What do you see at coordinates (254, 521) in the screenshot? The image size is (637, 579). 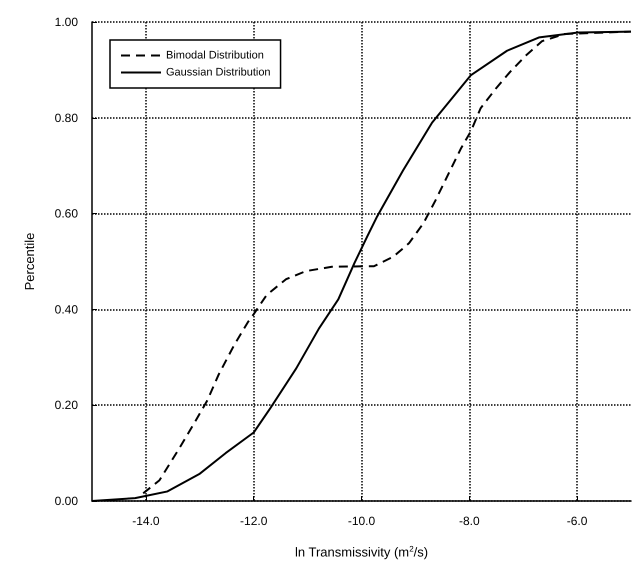 I see `x-tick-label: -12.0` at bounding box center [254, 521].